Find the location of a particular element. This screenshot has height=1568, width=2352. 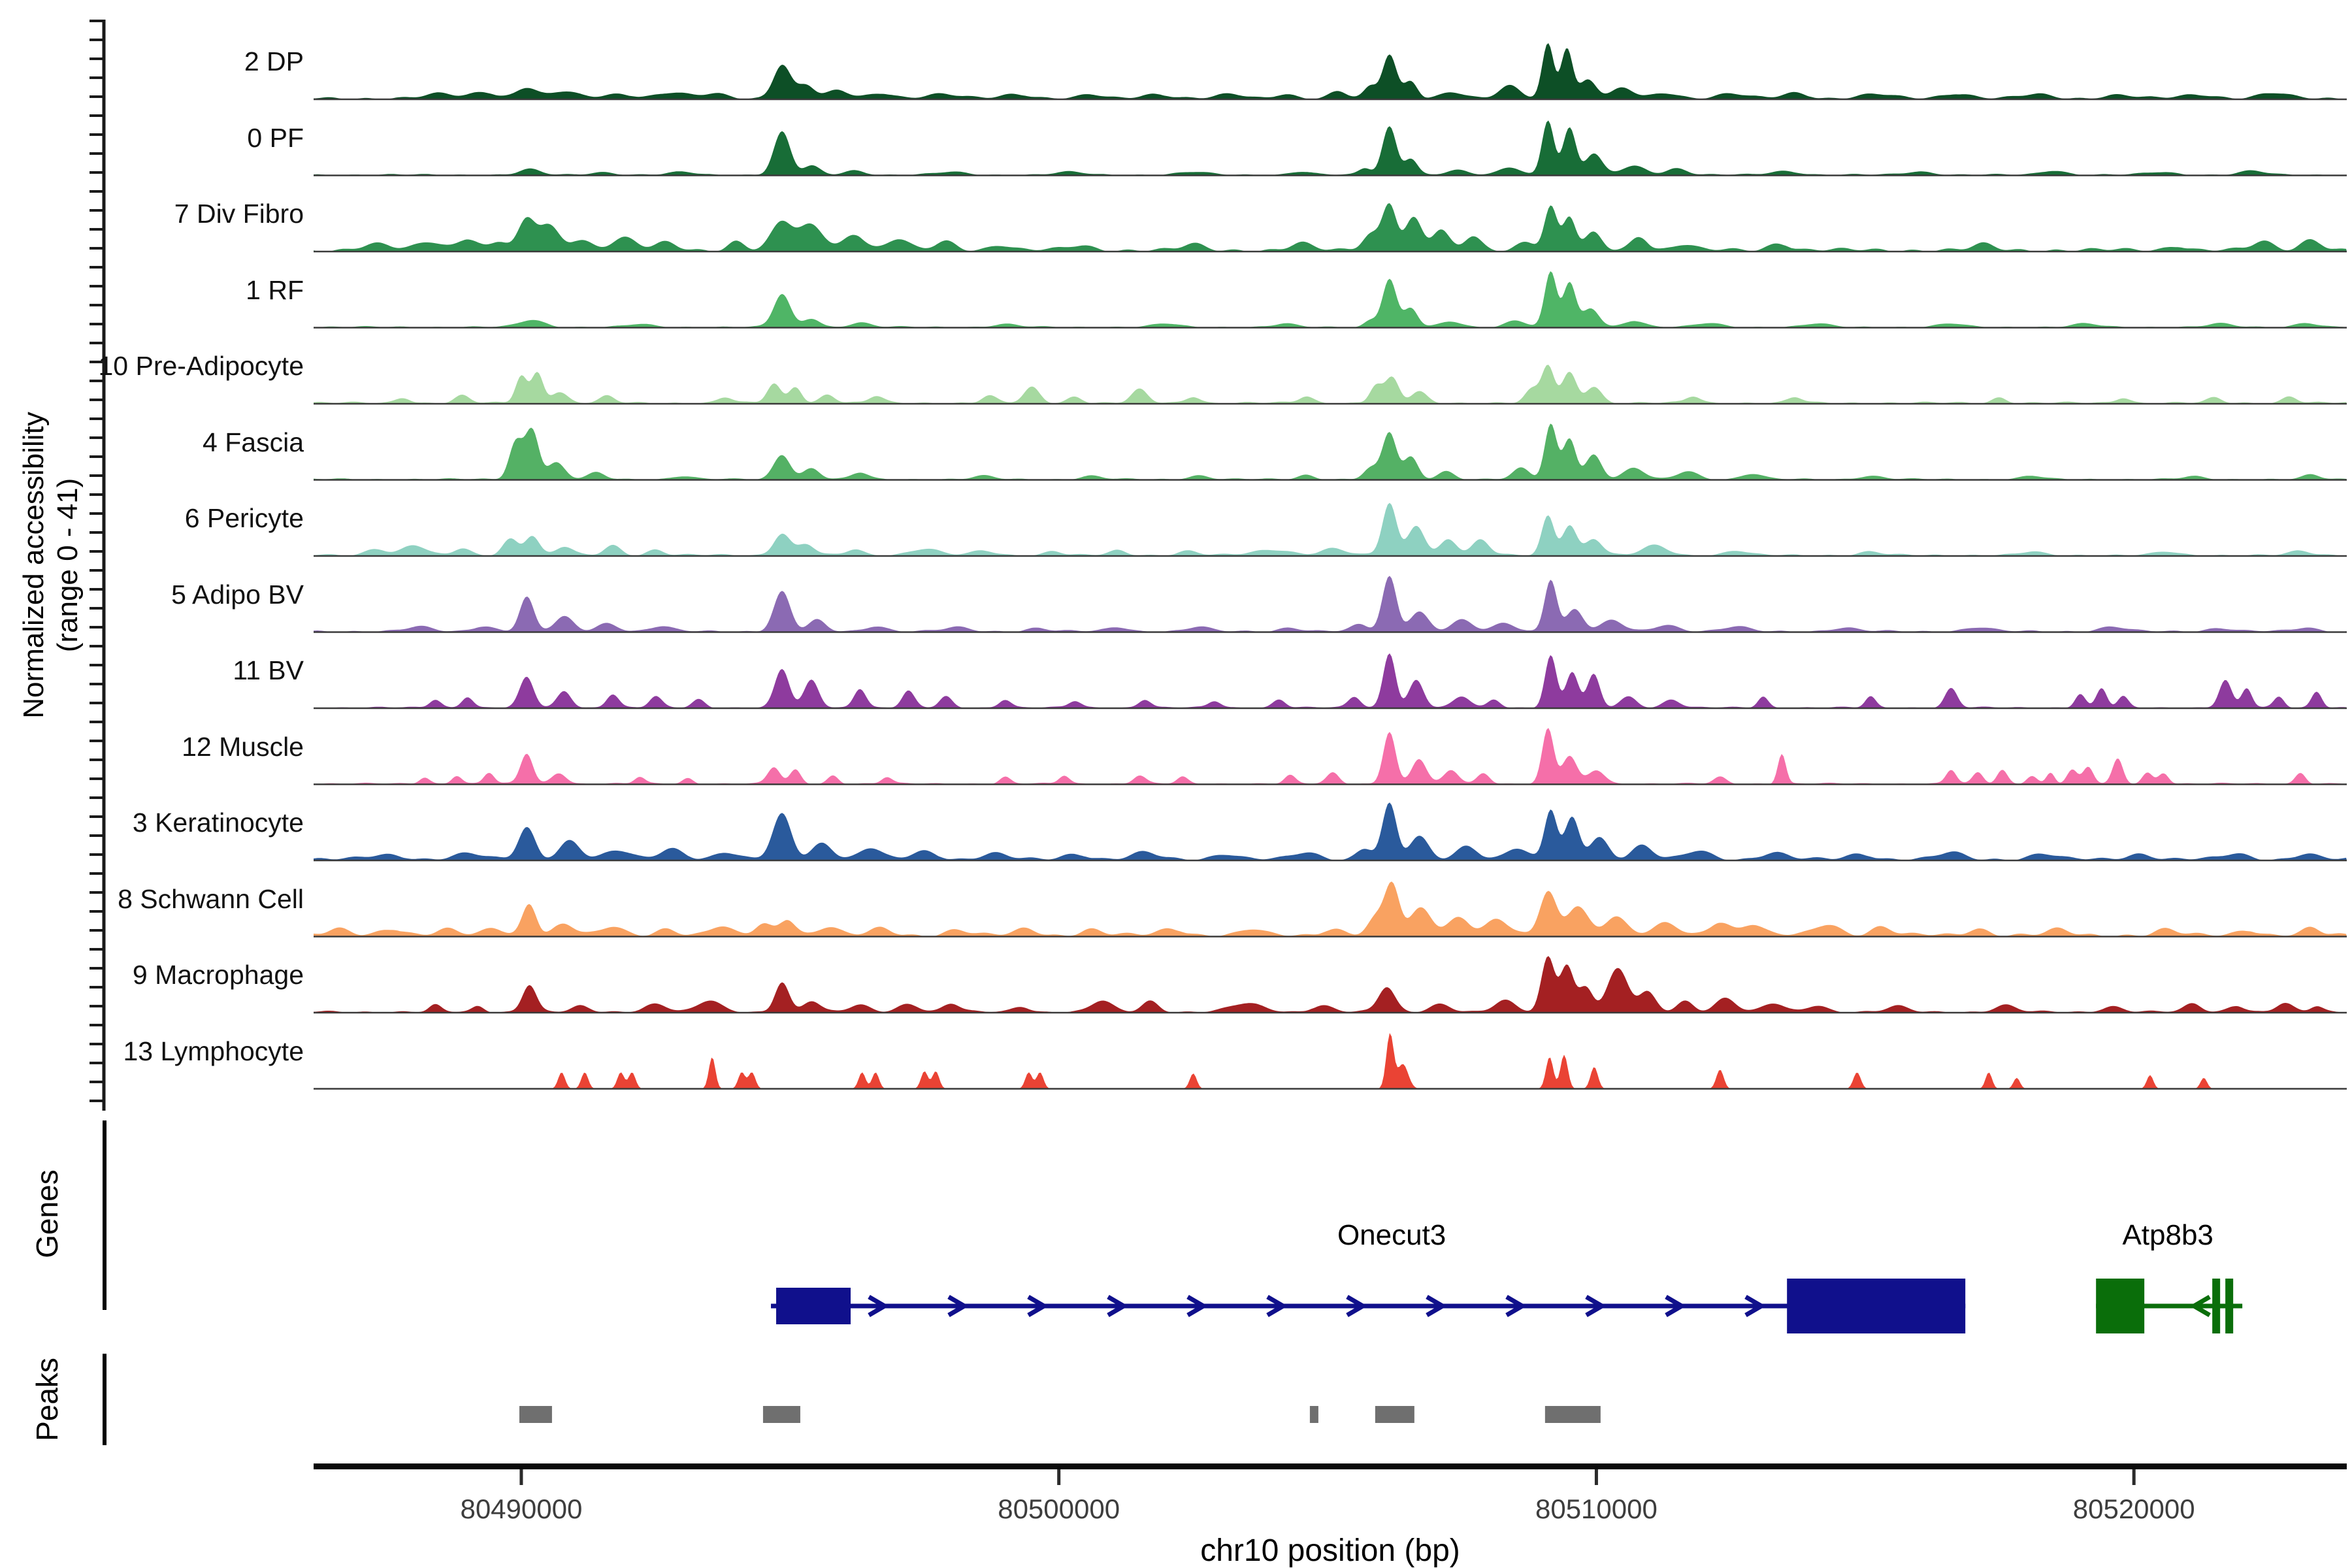

x-tick-label-80520000: 80520000 is located at coordinates (2133, 1509).